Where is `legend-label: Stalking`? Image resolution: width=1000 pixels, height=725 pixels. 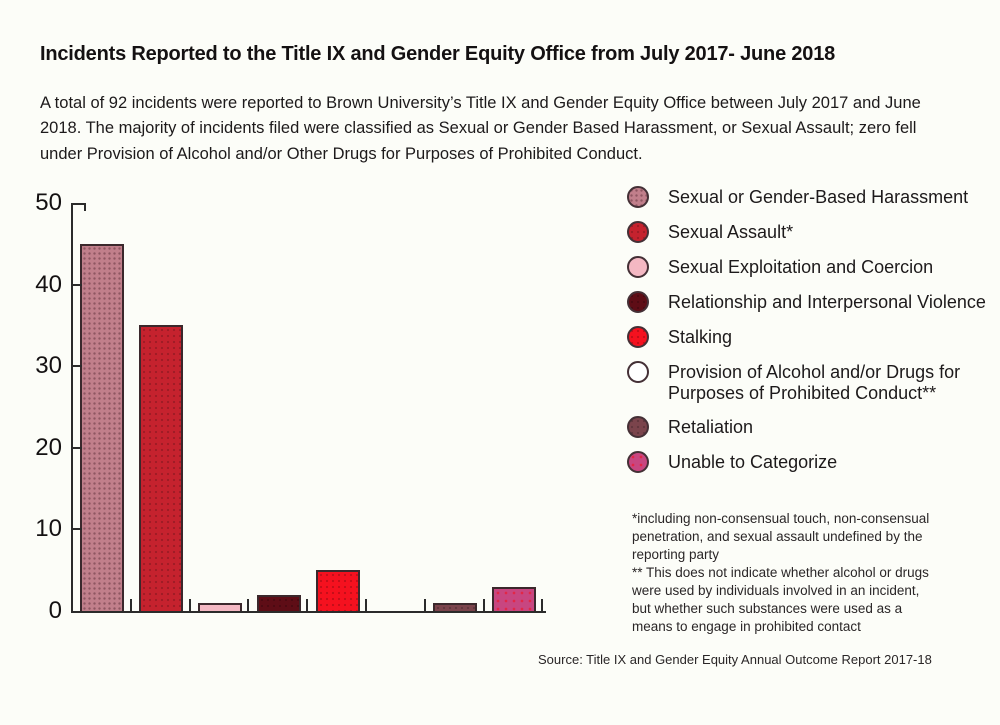
legend-label: Stalking is located at coordinates (700, 337).